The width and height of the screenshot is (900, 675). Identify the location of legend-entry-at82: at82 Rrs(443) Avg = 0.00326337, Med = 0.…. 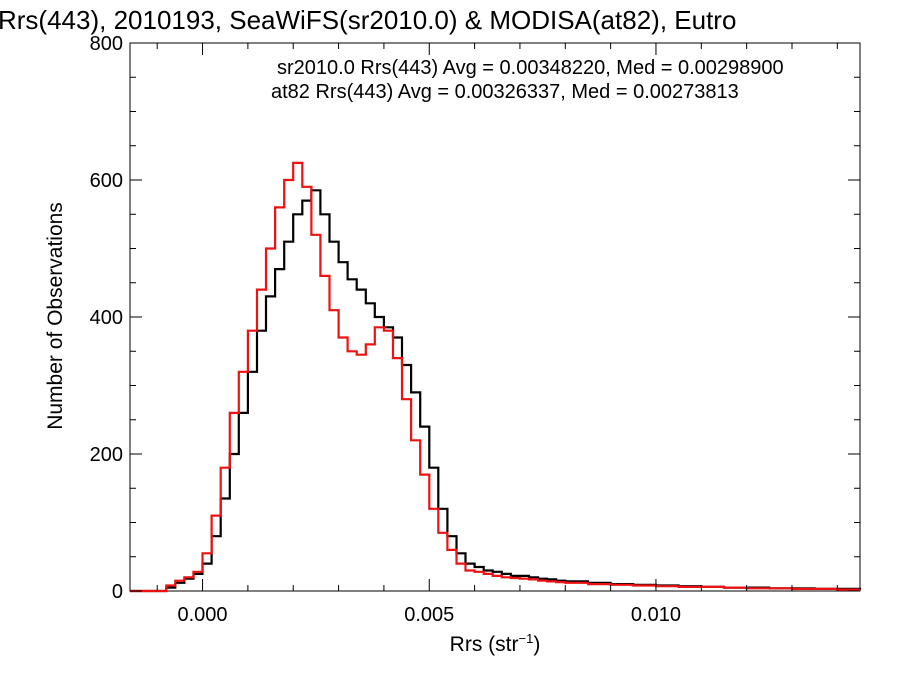
(505, 92).